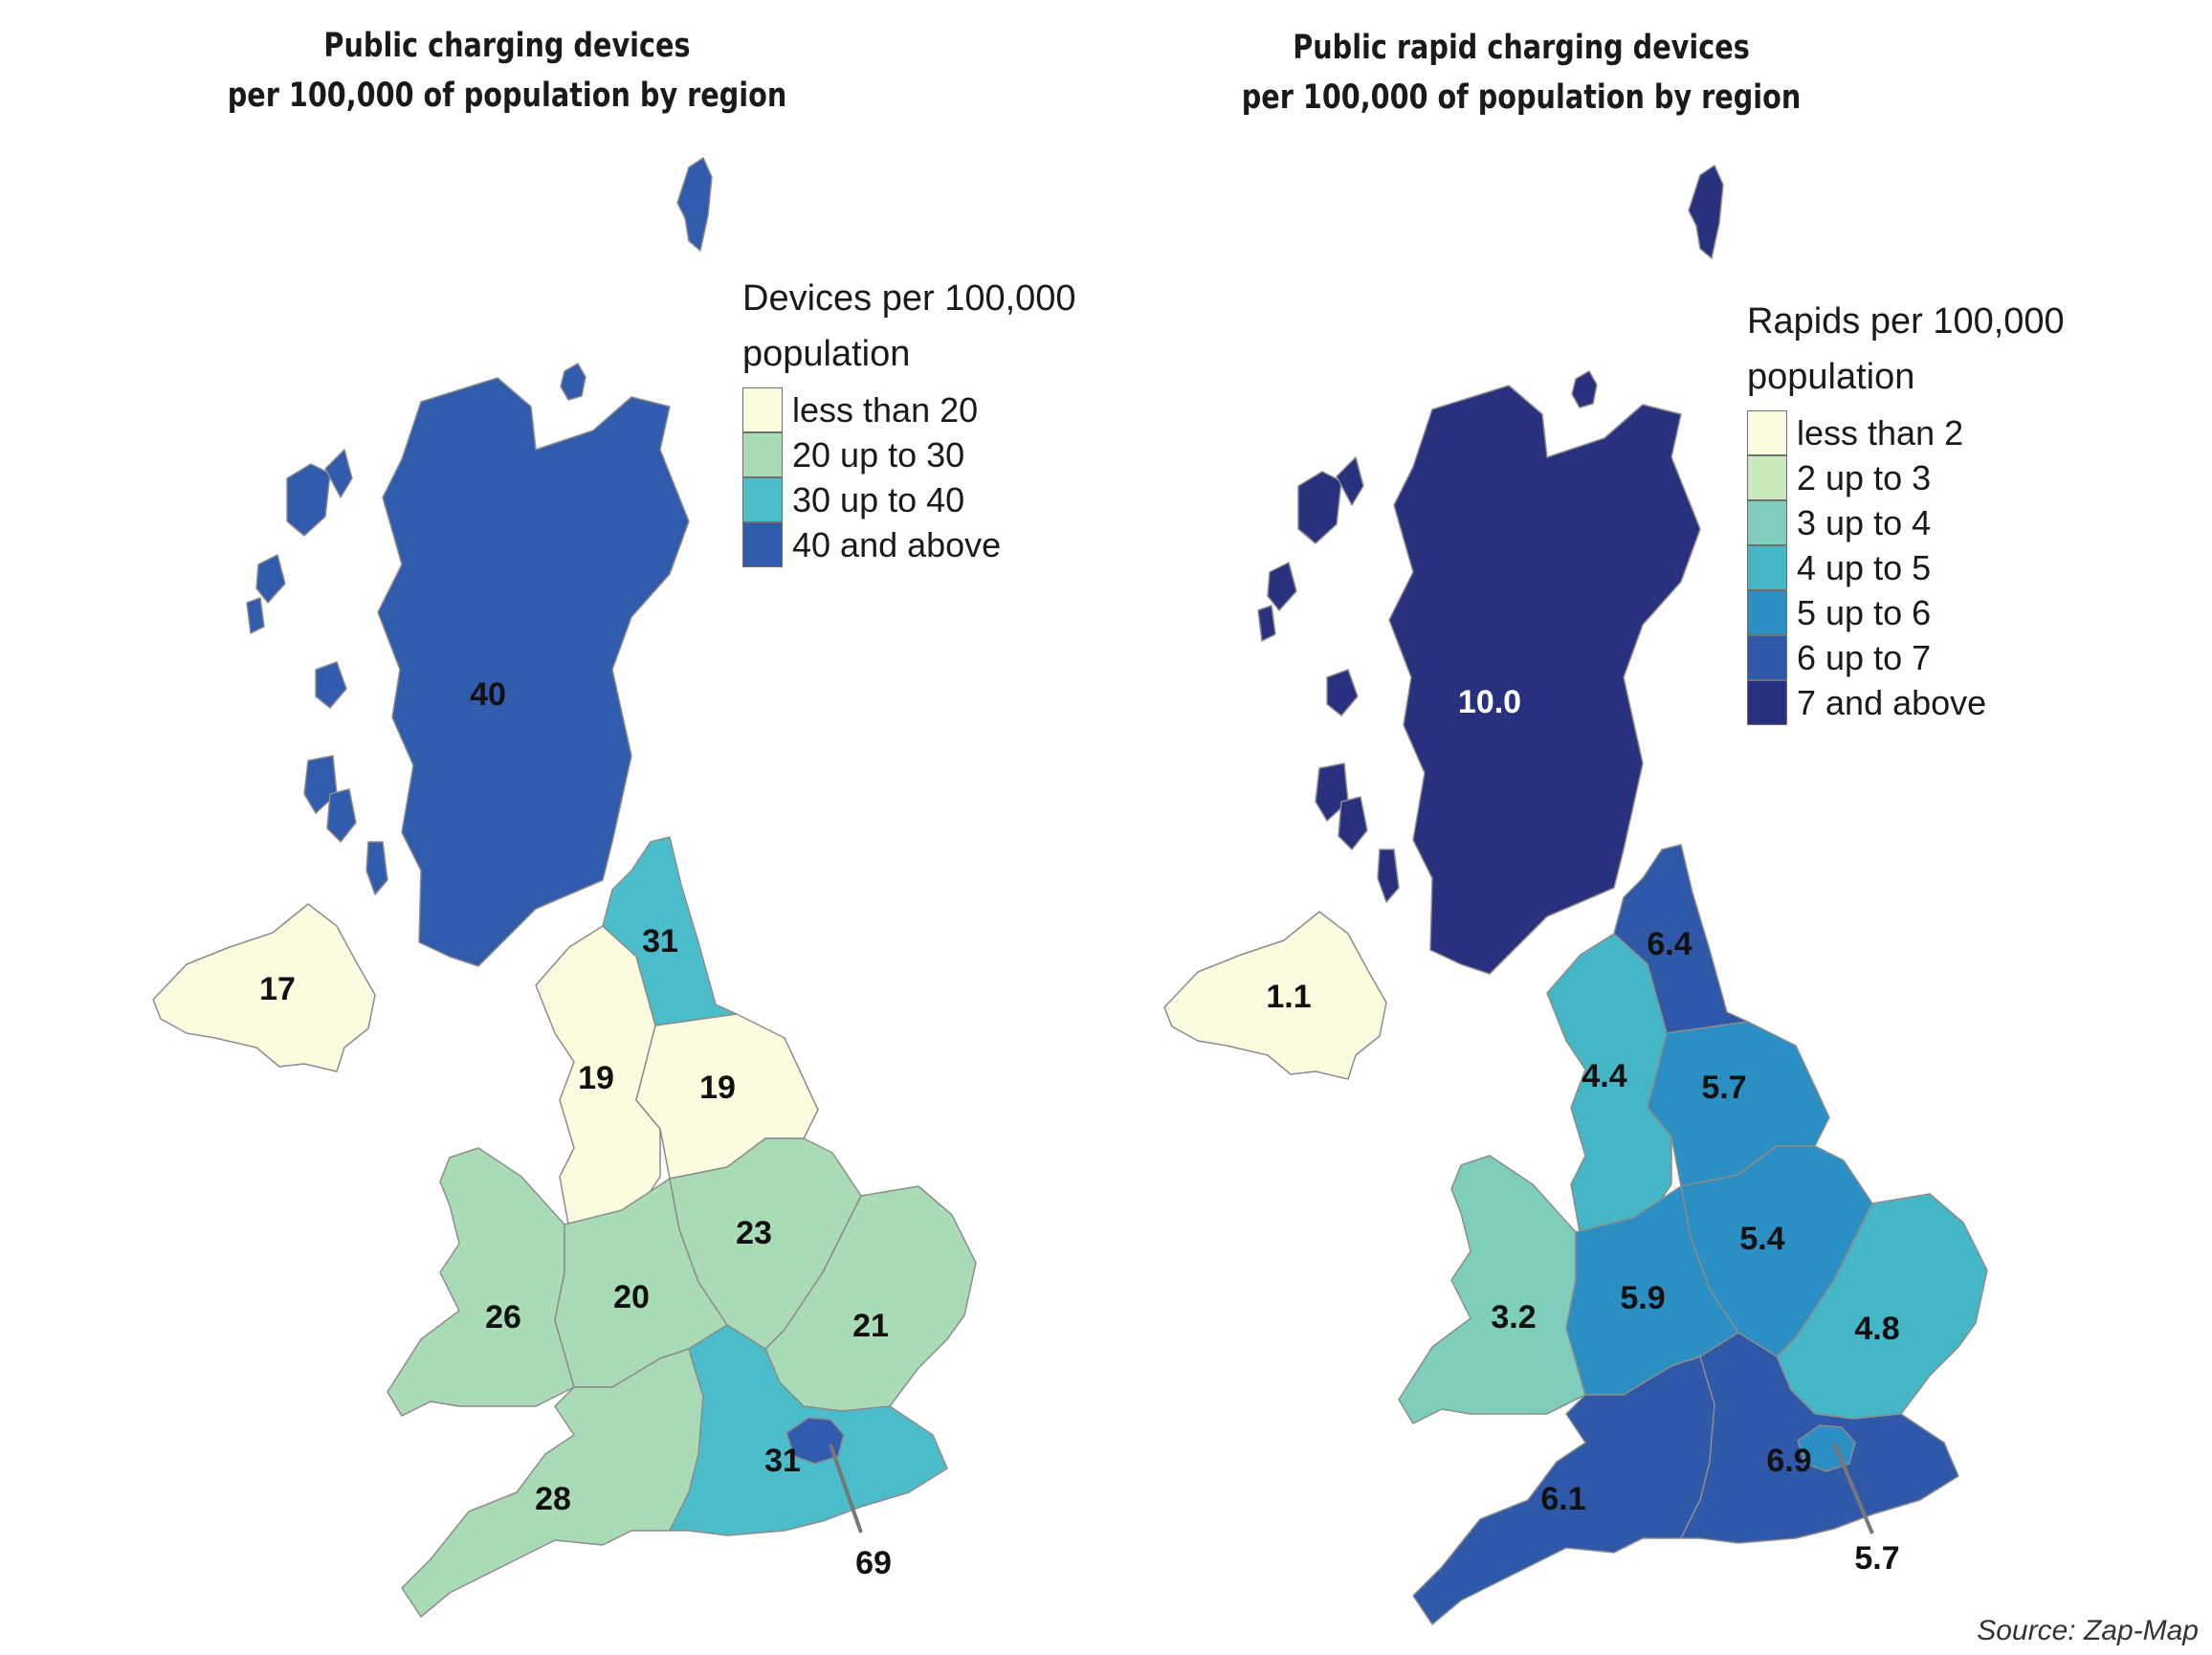  What do you see at coordinates (507, 96) in the screenshot?
I see `left-title-line-2: per 100,000 of population by region` at bounding box center [507, 96].